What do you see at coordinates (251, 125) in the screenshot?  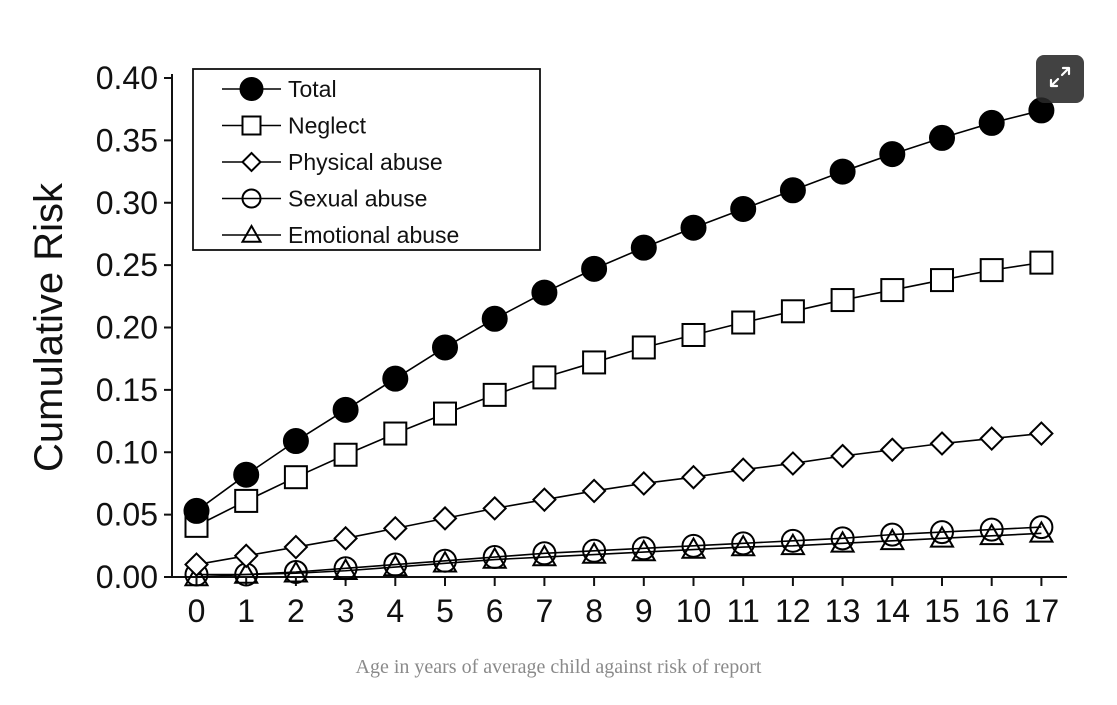 I see `legend-marker-neglect` at bounding box center [251, 125].